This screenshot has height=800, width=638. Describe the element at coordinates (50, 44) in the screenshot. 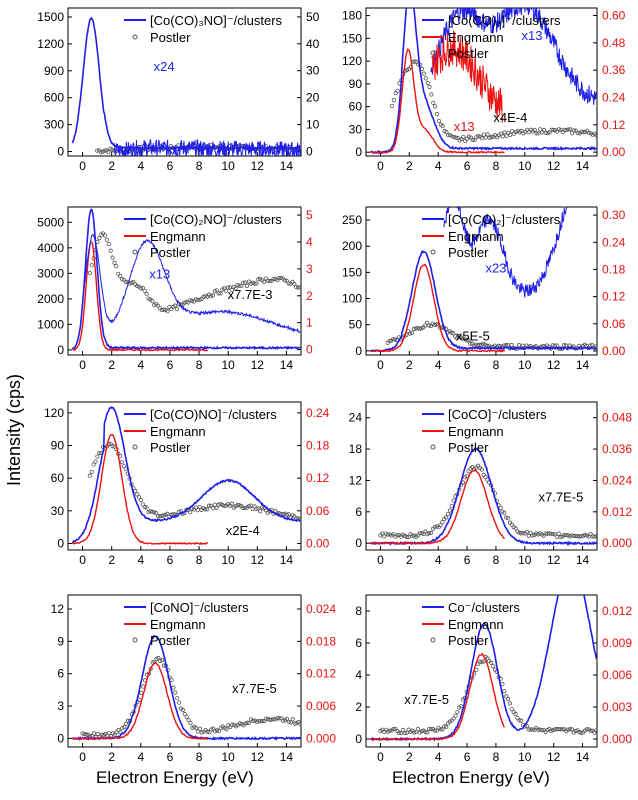

I see `y-tick-label: 1200` at that location.